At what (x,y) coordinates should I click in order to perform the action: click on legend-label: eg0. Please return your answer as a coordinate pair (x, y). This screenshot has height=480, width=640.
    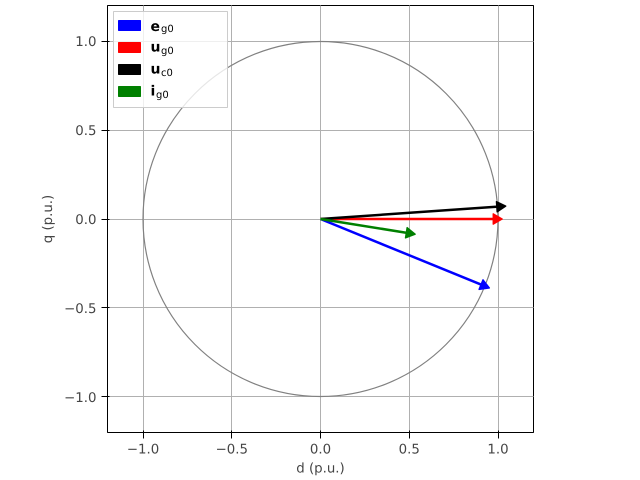
    Looking at the image, I should click on (162, 27).